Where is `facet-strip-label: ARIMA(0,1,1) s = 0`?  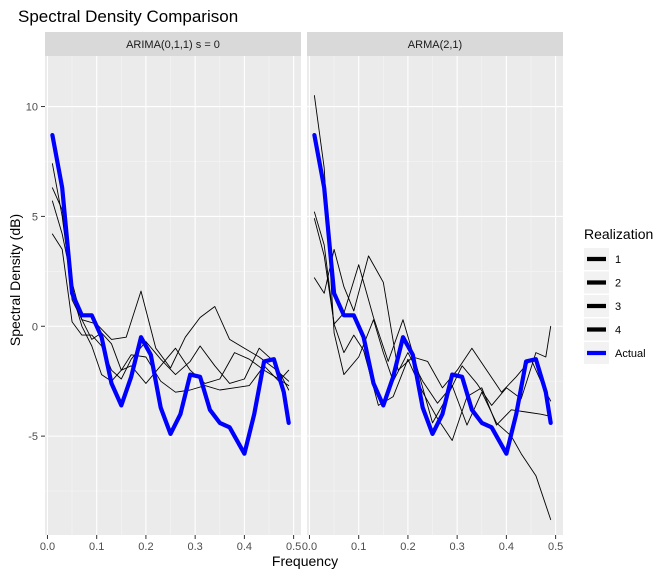 facet-strip-label: ARIMA(0,1,1) s = 0 is located at coordinates (173, 45).